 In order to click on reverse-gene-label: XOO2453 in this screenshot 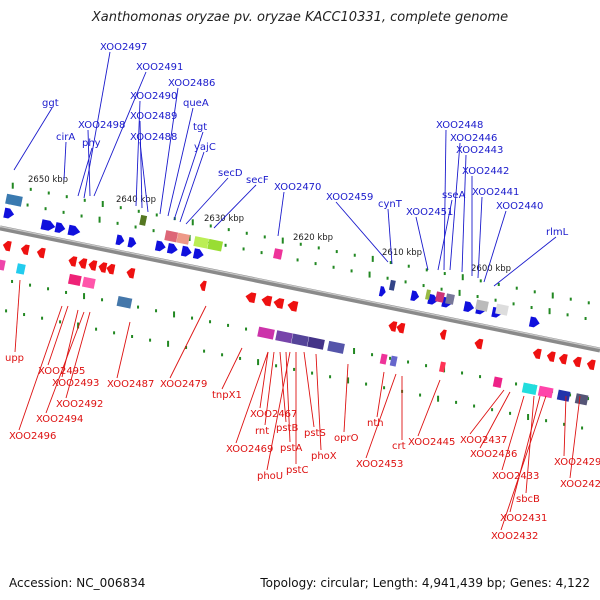, I will do `click(379, 464)`.